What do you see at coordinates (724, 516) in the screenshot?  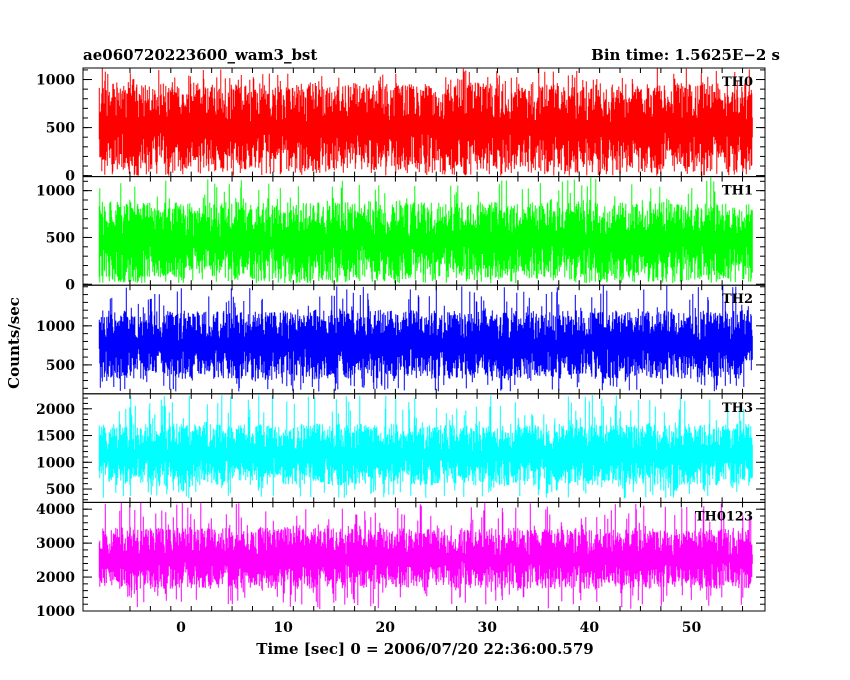 I see `panel-label-th0123: TH0123` at bounding box center [724, 516].